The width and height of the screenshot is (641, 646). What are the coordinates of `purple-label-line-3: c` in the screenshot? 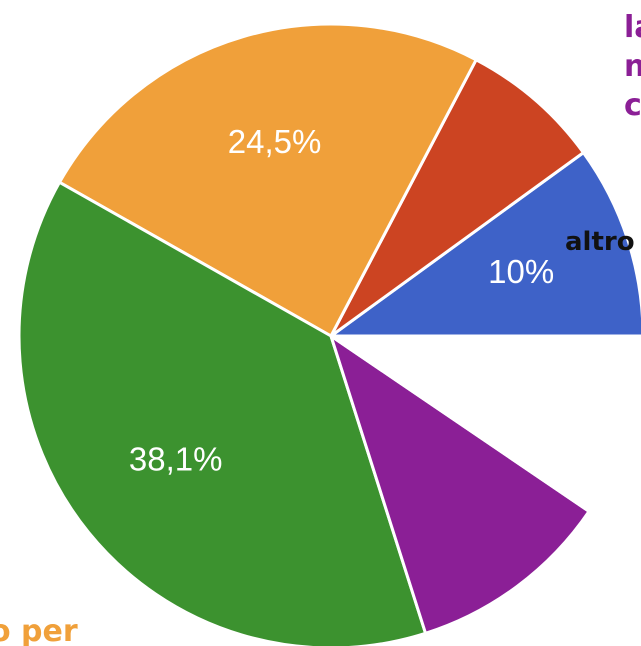 It's located at (632, 105).